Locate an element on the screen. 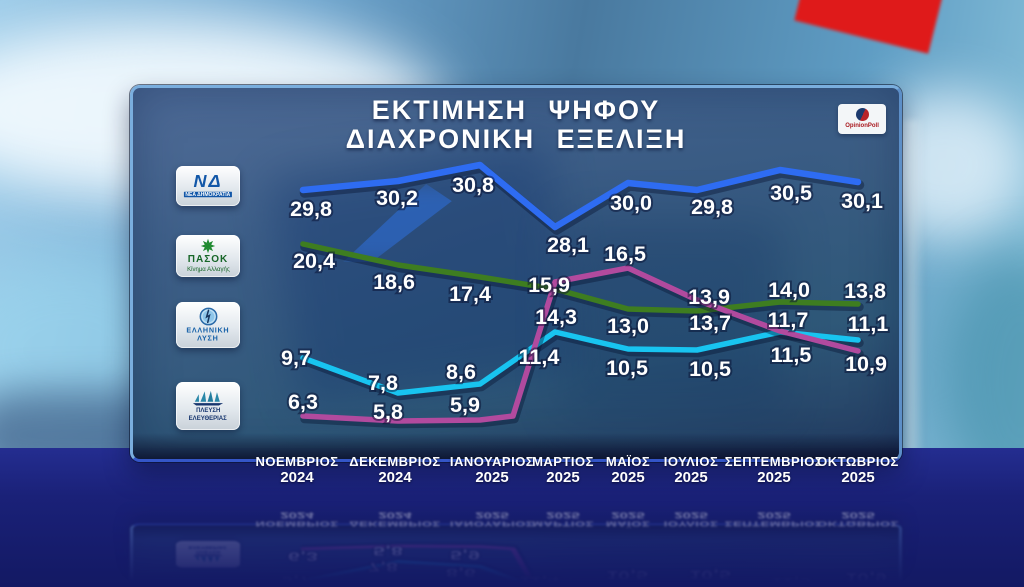 This screenshot has width=1024, height=587. background-highlight-seam is located at coordinates (911, 290).